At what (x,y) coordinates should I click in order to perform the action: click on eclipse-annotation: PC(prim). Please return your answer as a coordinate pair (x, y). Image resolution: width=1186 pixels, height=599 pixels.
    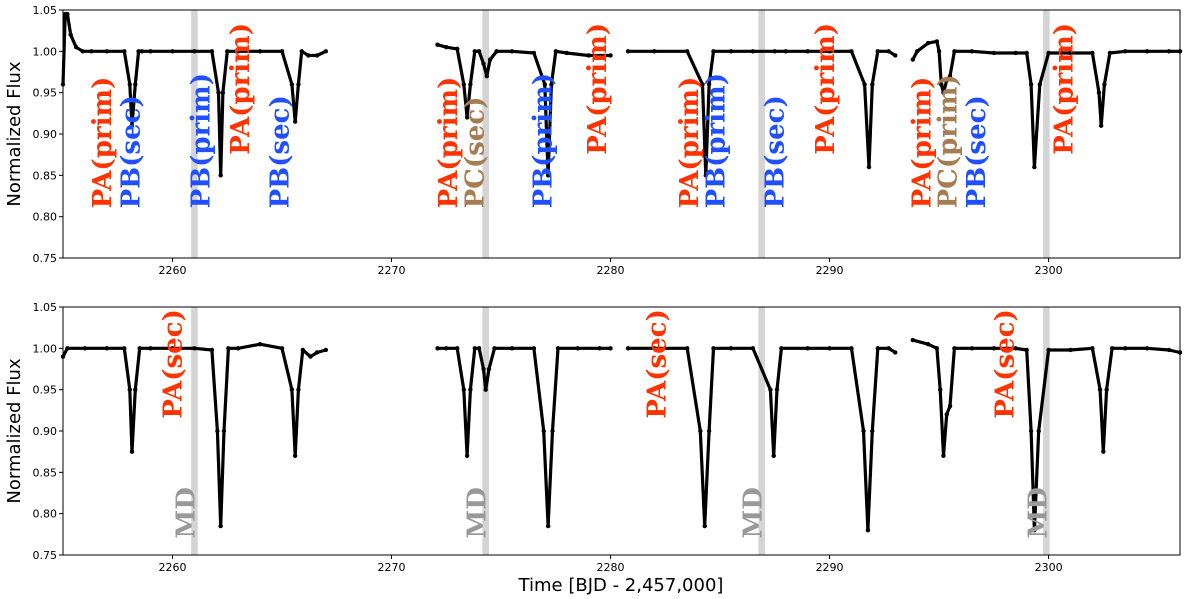
    Looking at the image, I should click on (949, 141).